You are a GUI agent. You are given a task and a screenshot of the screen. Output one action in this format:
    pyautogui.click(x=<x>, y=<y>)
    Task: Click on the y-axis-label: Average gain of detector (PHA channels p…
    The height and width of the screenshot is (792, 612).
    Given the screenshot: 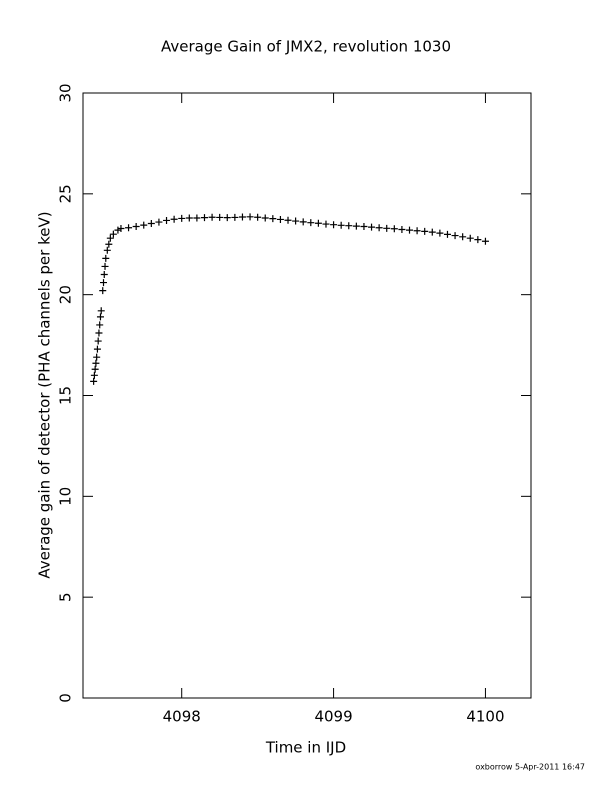 What is the action you would take?
    pyautogui.click(x=45, y=394)
    